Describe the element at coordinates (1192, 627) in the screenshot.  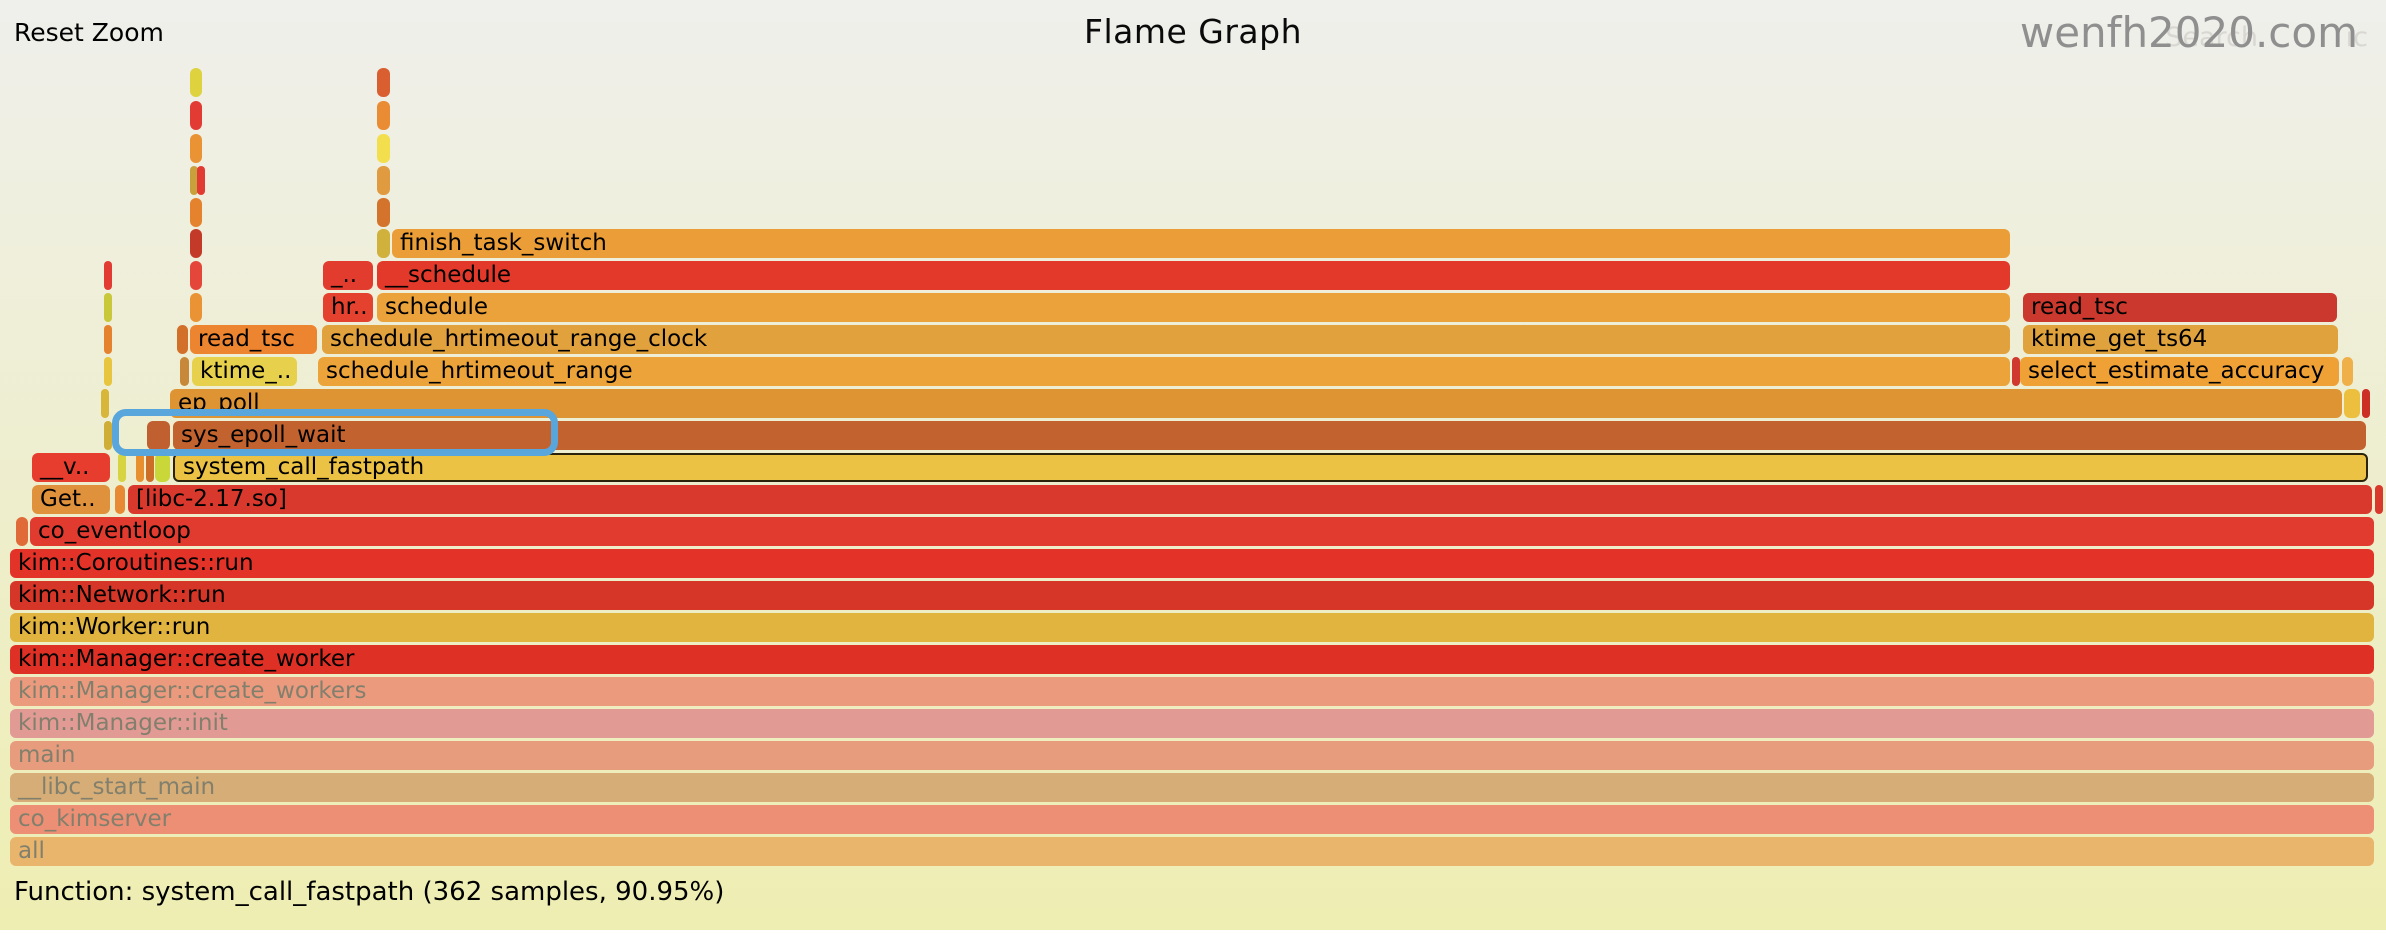
I see `flame-frame-kim-worker-run: kim::Worker::run` at that location.